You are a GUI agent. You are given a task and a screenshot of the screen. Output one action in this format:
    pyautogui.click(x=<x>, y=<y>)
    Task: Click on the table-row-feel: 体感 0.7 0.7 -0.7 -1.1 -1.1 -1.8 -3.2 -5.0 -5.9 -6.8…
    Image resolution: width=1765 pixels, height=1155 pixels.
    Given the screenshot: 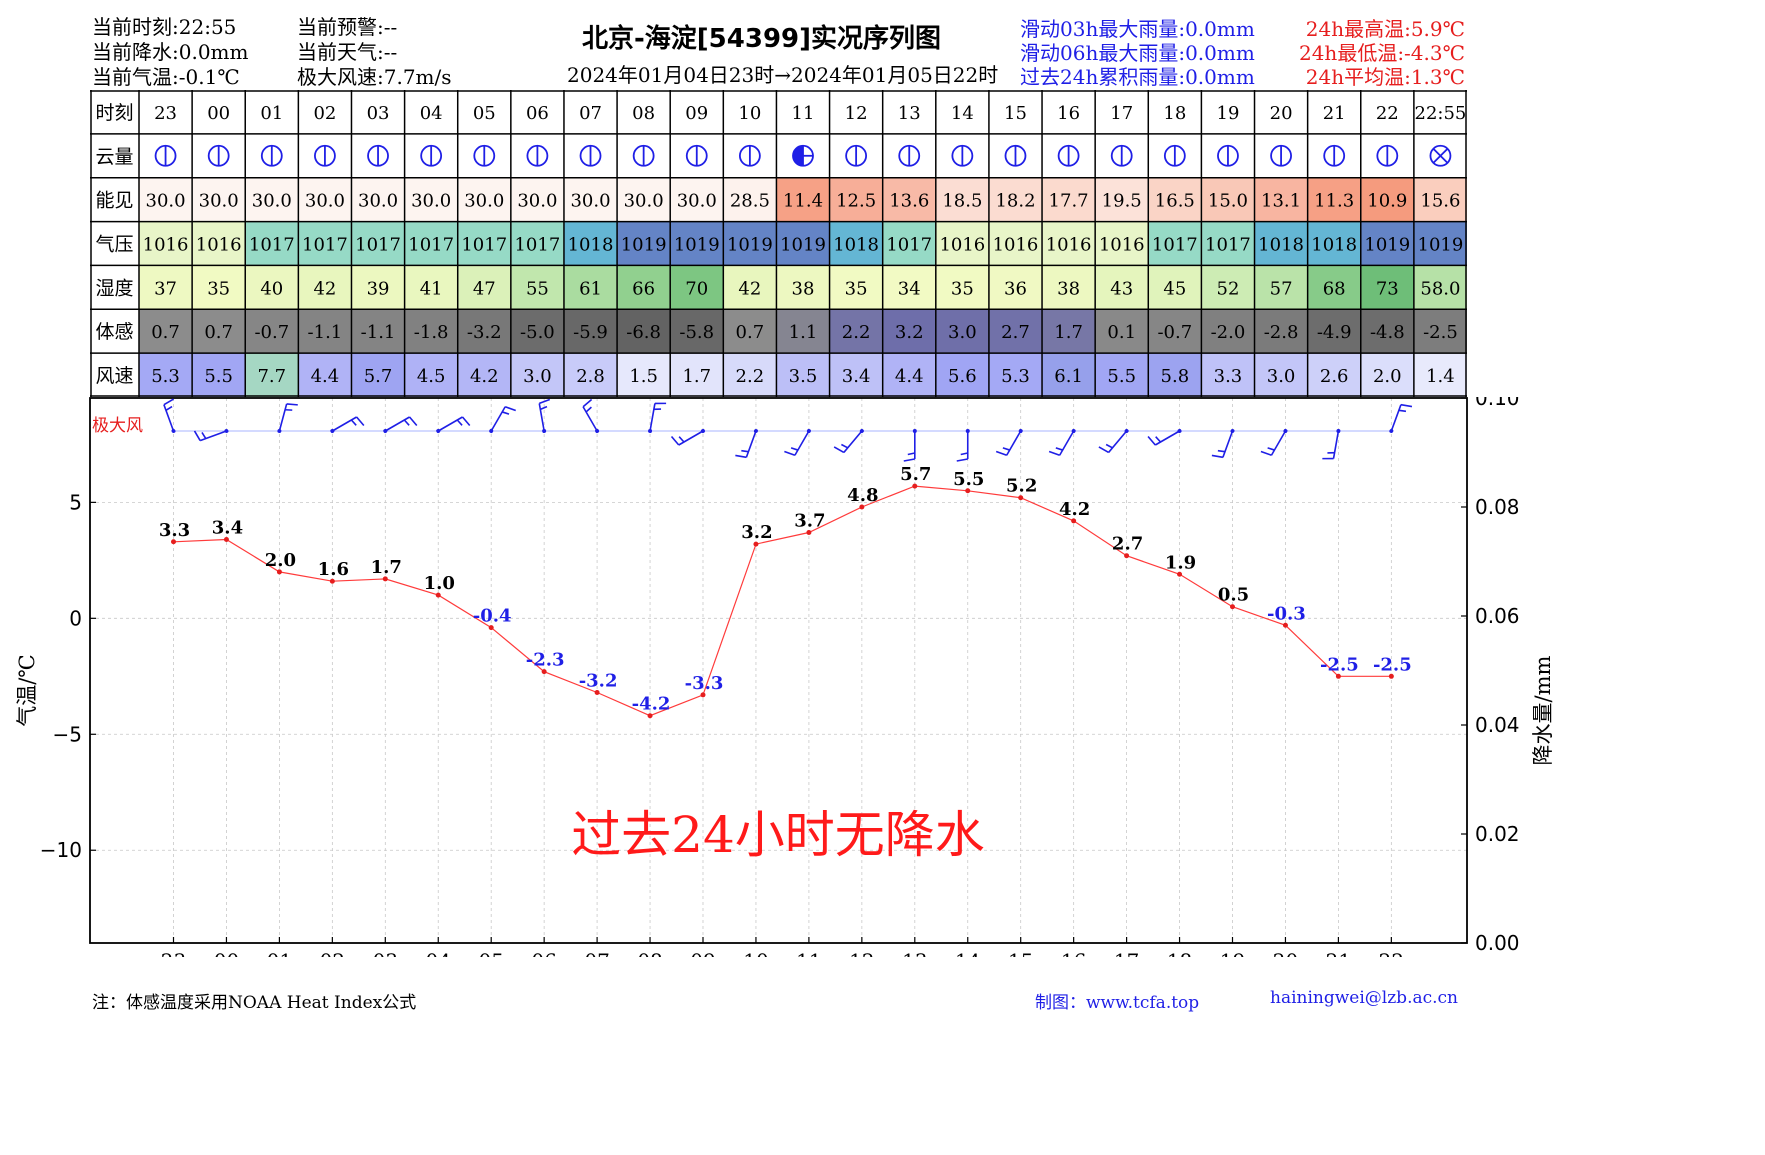 What is the action you would take?
    pyautogui.click(x=781, y=331)
    